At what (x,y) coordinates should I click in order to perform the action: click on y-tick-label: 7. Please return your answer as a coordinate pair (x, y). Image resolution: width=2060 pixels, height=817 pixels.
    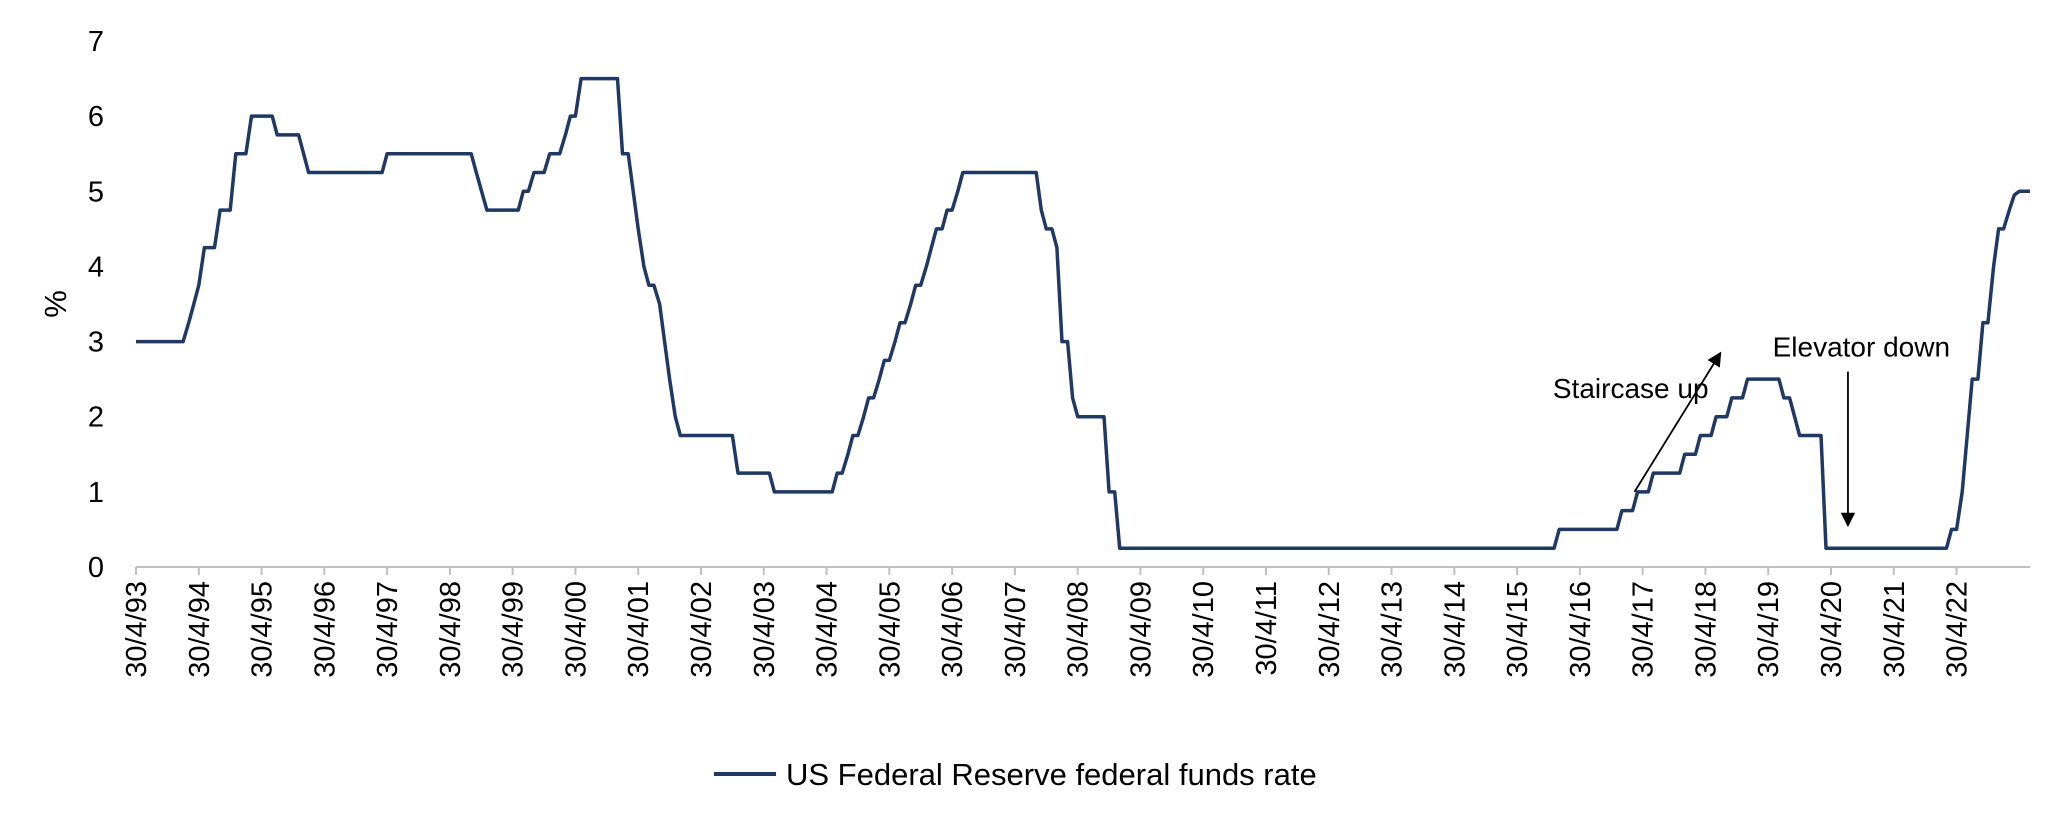
    Looking at the image, I should click on (96, 42).